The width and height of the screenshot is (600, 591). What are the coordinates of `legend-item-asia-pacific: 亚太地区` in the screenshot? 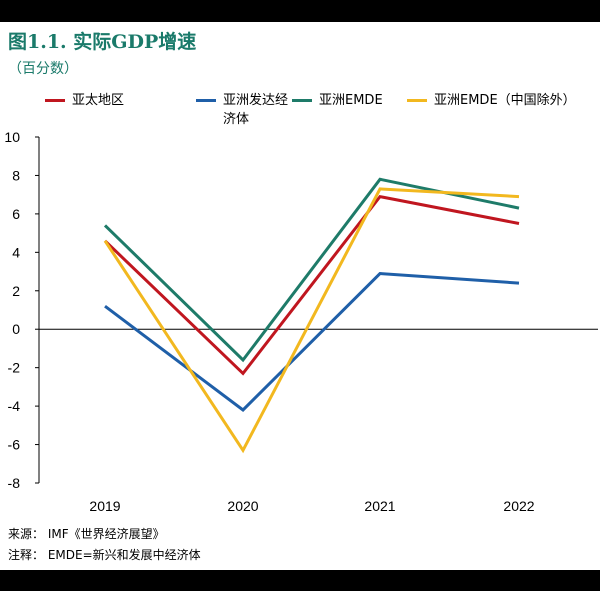 It's located at (84, 100).